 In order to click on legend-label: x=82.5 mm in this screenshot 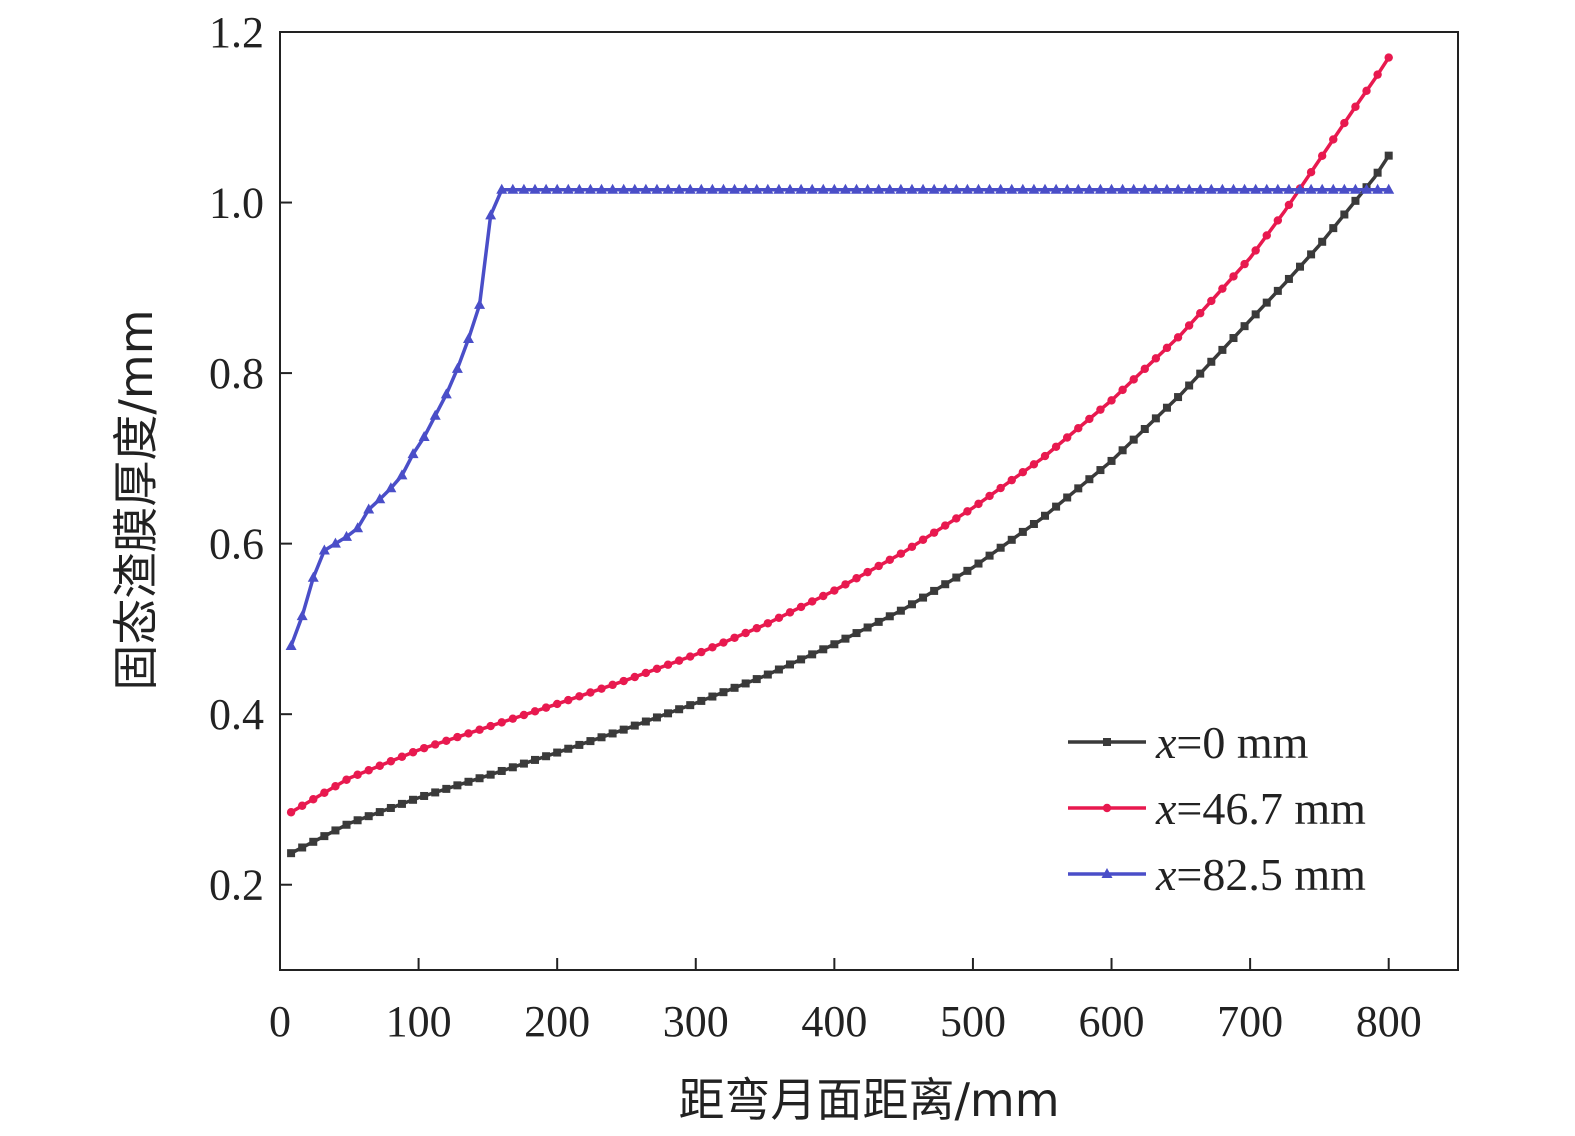, I will do `click(1260, 874)`.